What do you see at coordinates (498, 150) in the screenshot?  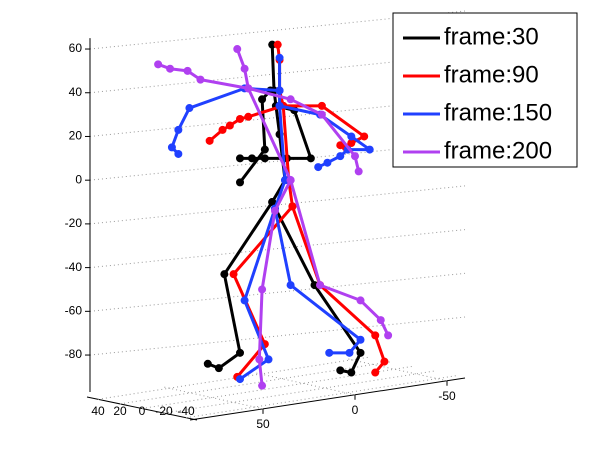 I see `legend-label: frame:200` at bounding box center [498, 150].